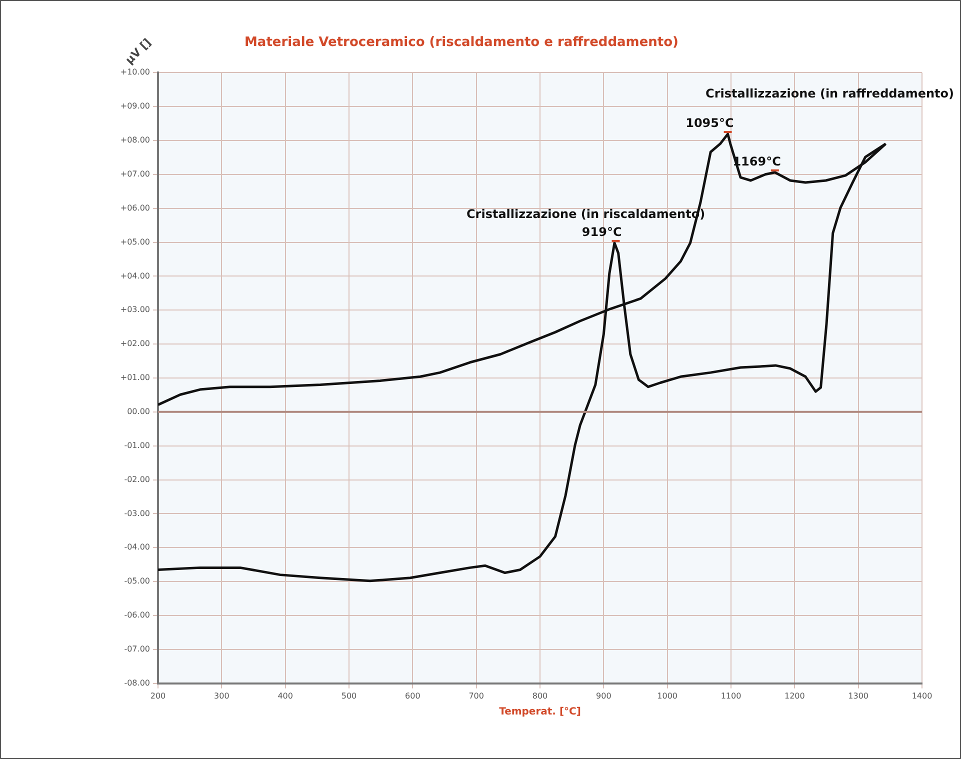 The width and height of the screenshot is (961, 759). I want to click on y-tick-label: +08.00, so click(135, 140).